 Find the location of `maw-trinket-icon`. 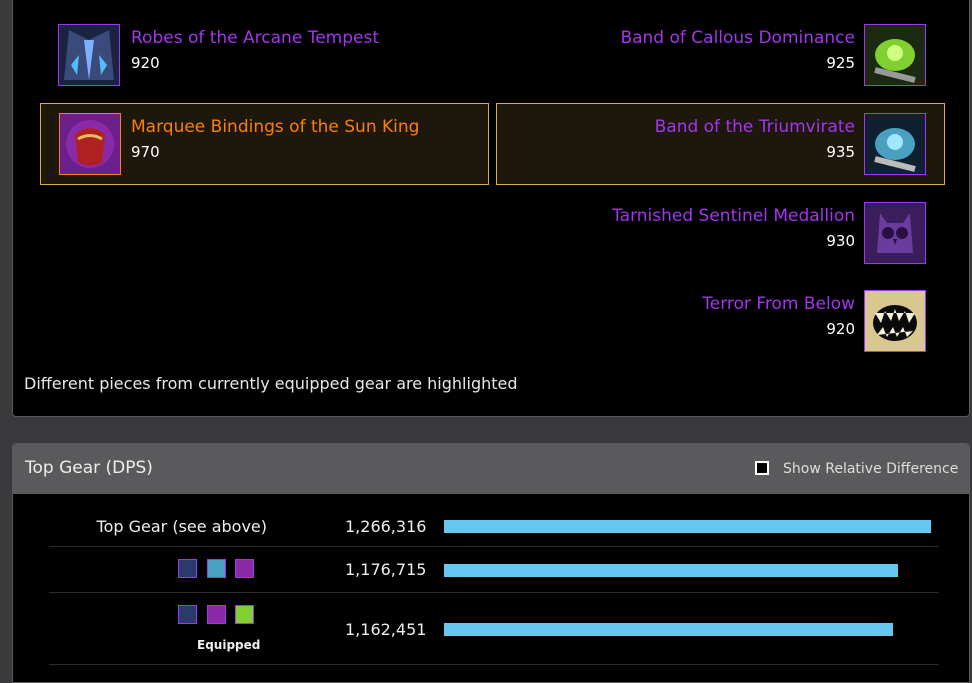

maw-trinket-icon is located at coordinates (895, 321).